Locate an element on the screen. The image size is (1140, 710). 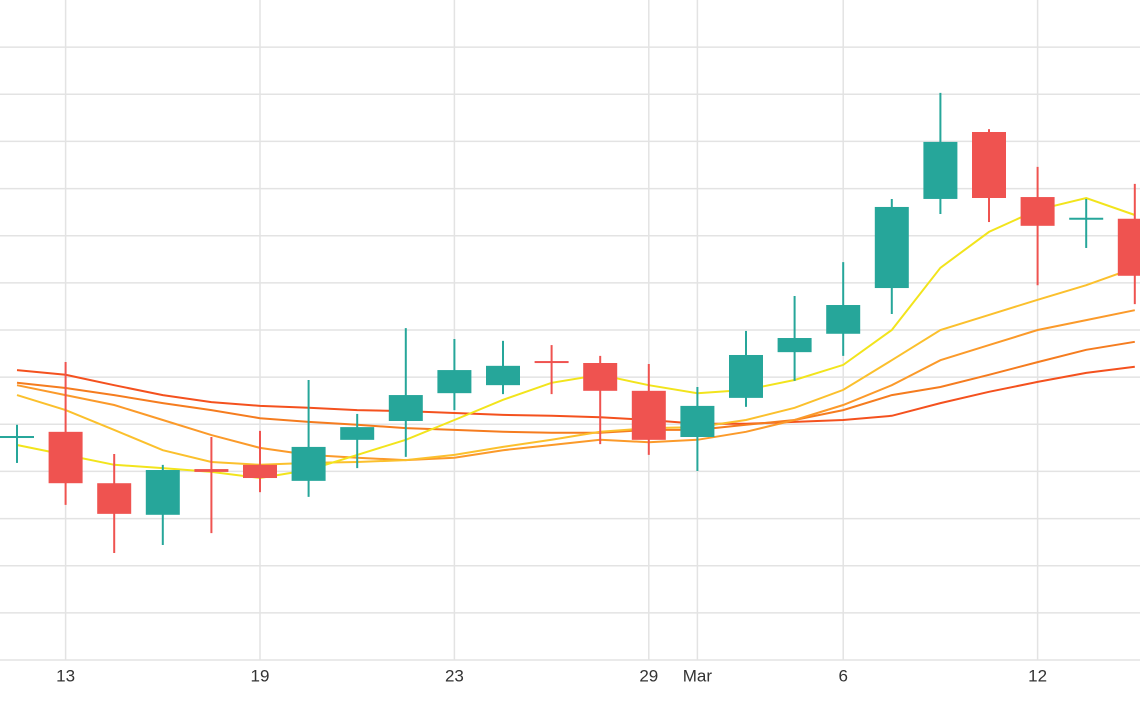
x-tick-label: 12 is located at coordinates (1037, 675).